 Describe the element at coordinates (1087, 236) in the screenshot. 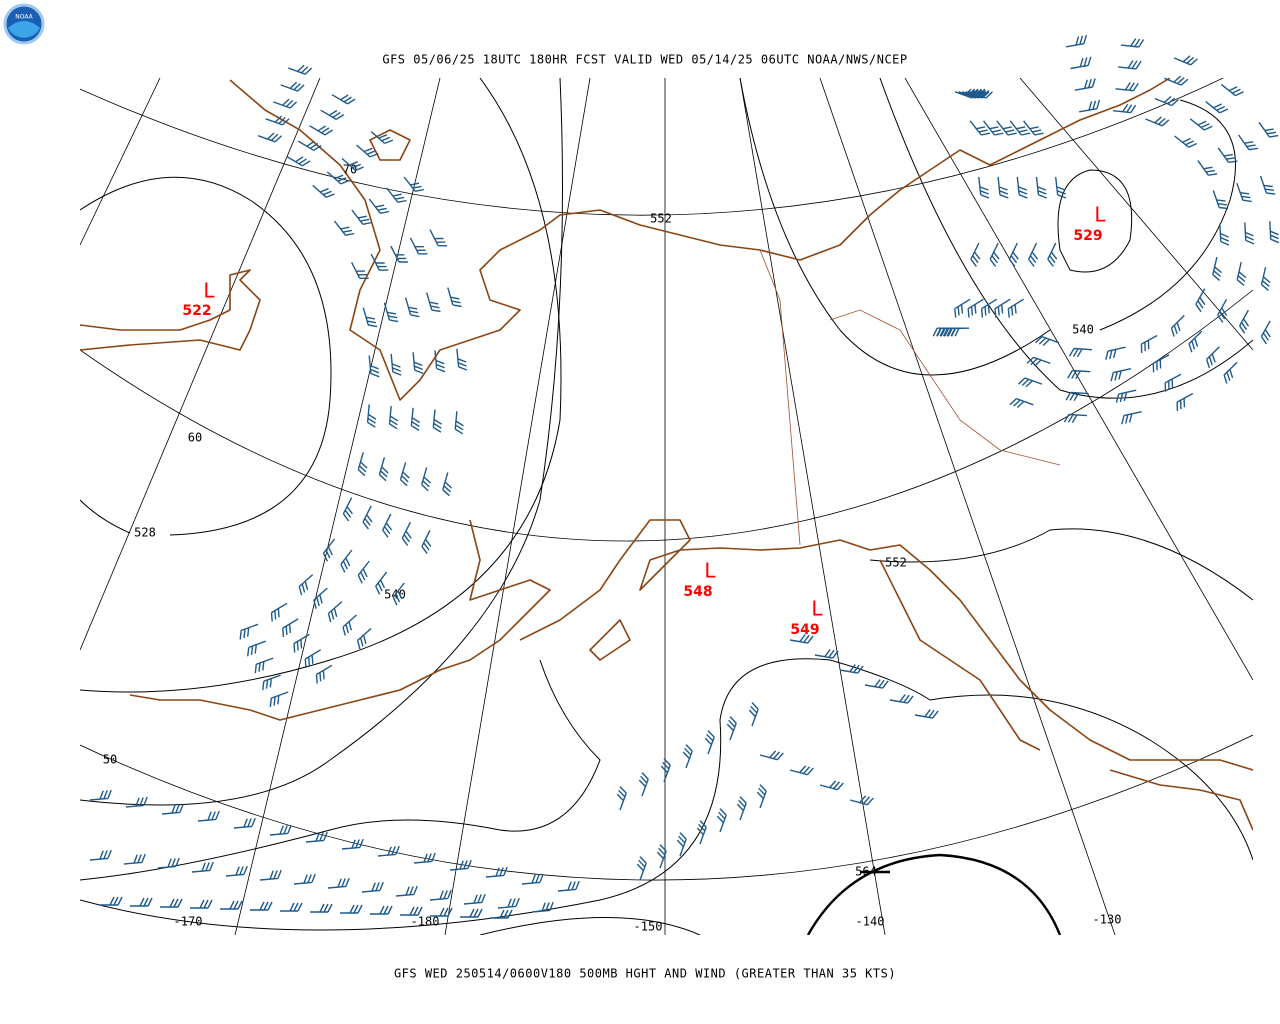

I see `low-value: 529` at that location.